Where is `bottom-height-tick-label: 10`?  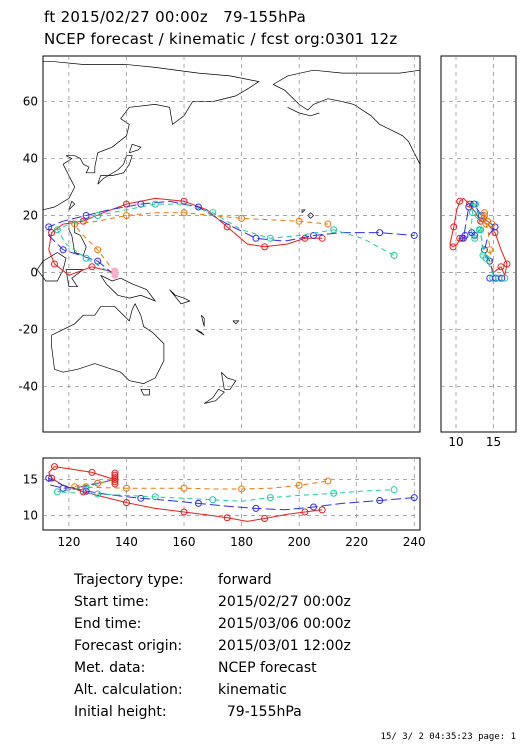
bottom-height-tick-label: 10 is located at coordinates (30, 516).